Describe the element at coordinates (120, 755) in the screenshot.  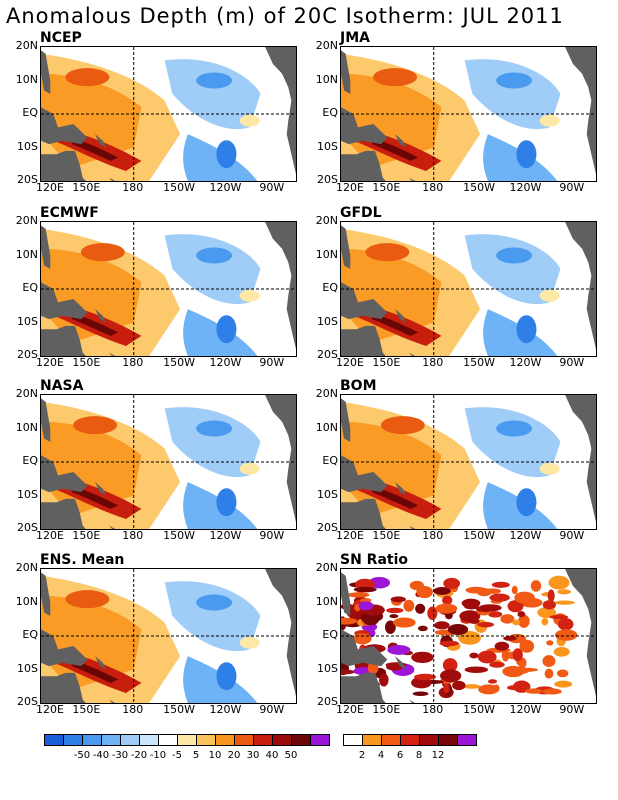
I see `colorbar-label: -30` at that location.